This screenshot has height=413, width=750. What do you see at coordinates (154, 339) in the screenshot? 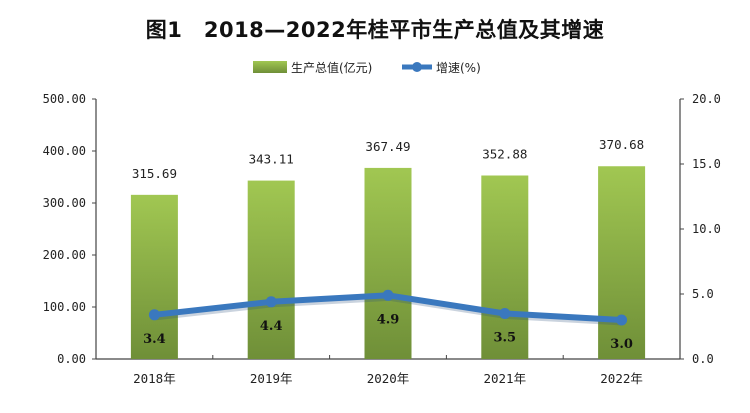
I see `line-data-label: 3.4` at bounding box center [154, 339].